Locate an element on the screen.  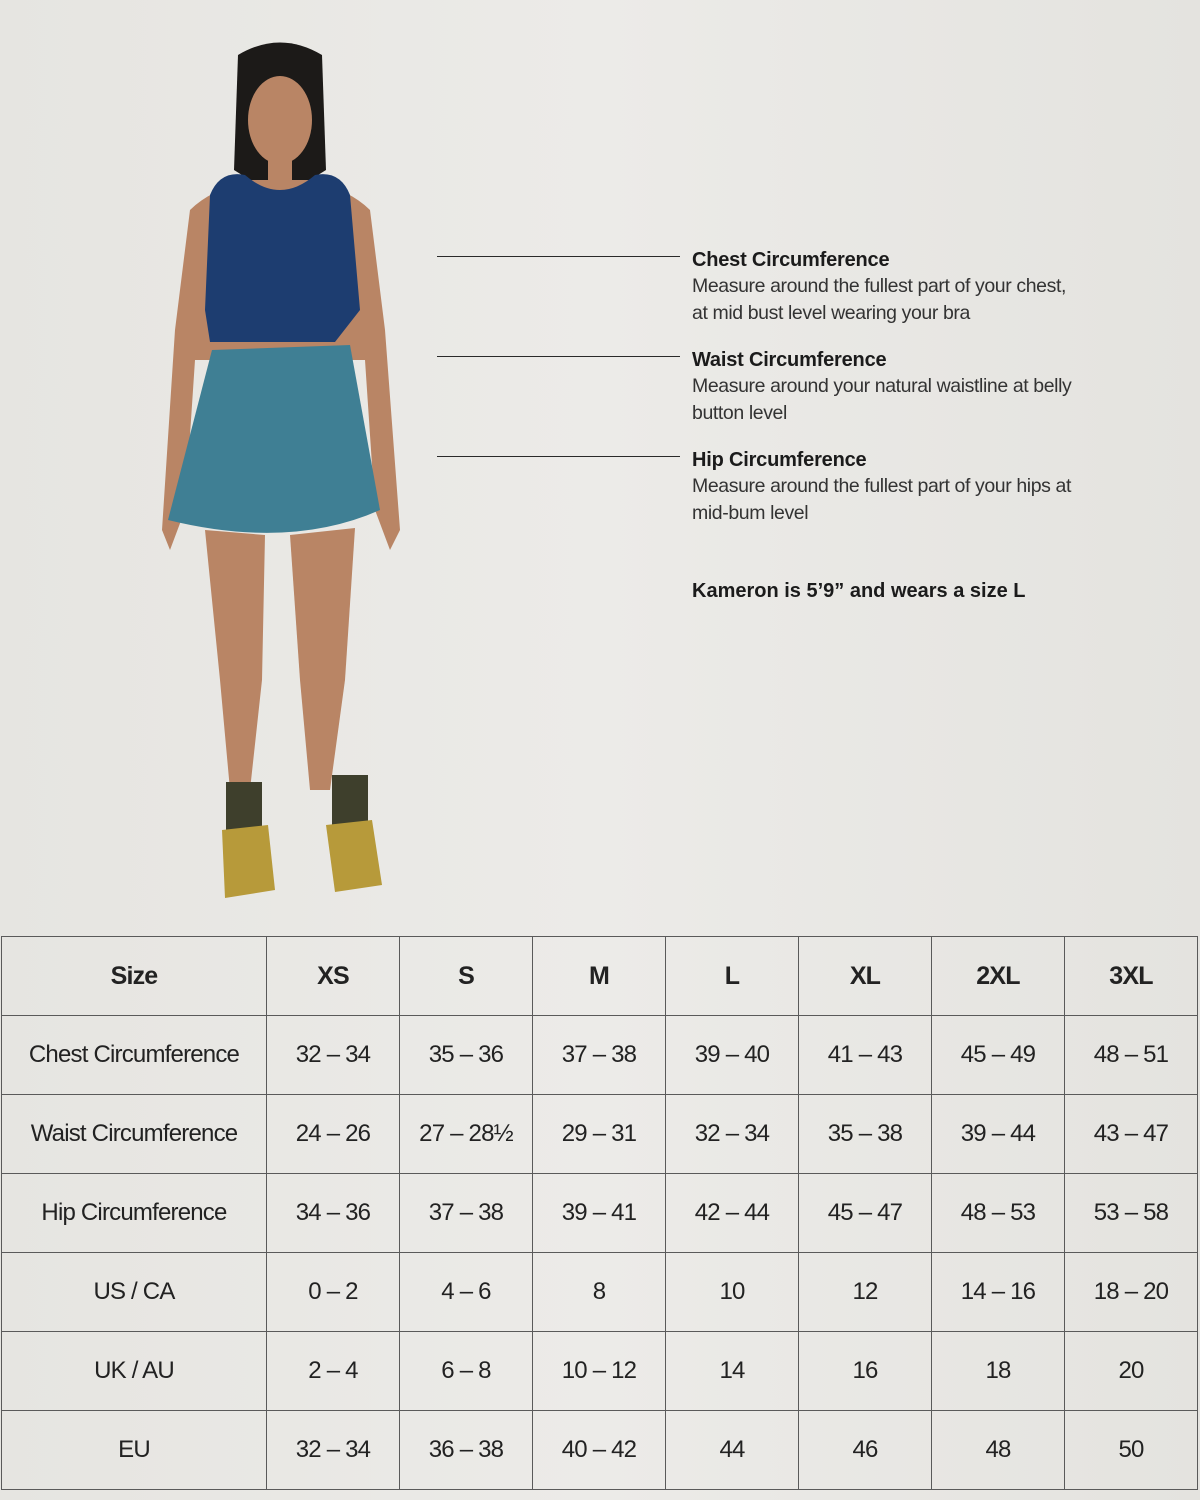
guide-title: Hip Circumference is located at coordinates (779, 460).